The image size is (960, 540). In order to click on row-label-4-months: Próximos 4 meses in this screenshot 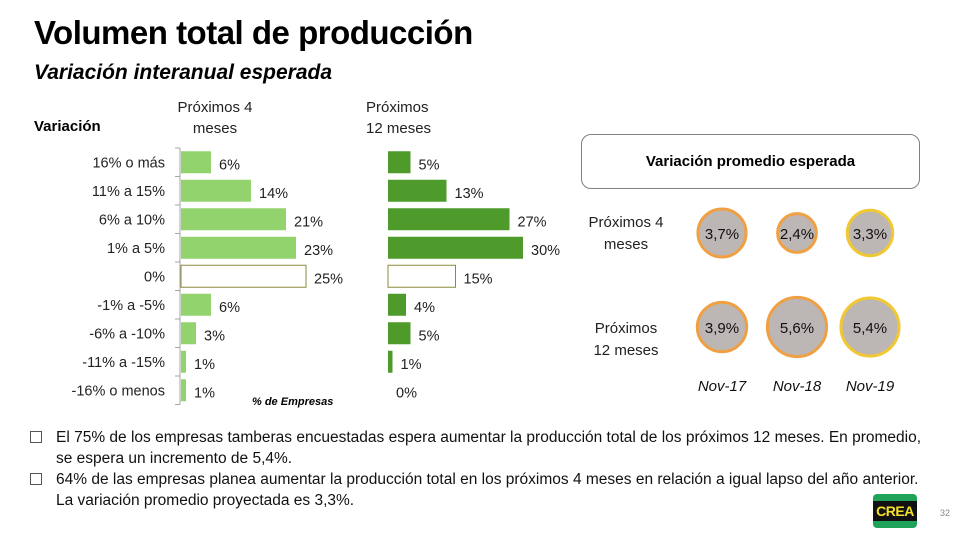, I will do `click(626, 234)`.